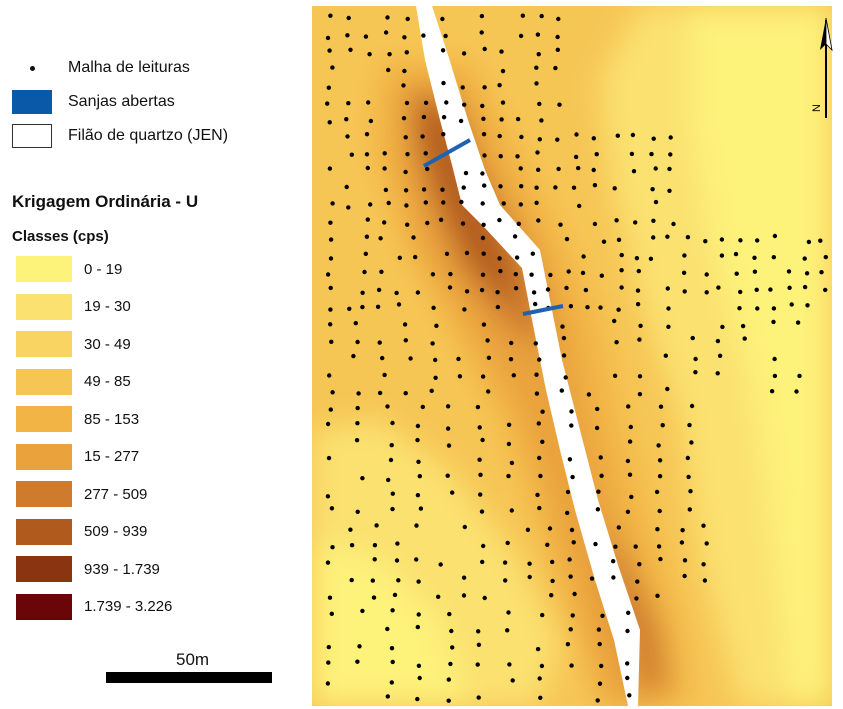 Image resolution: width=843 pixels, height=709 pixels. Describe the element at coordinates (107, 306) in the screenshot. I see `legend-class-label: 19 - 30` at that location.